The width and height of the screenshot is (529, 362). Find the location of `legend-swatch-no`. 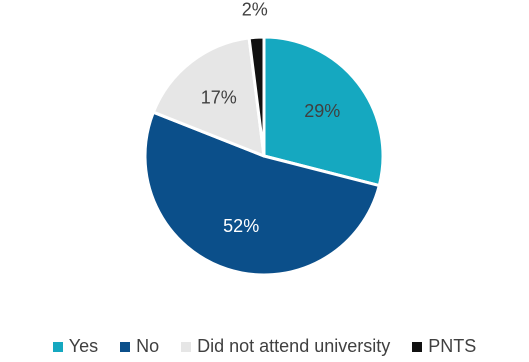

legend-swatch-no is located at coordinates (125, 346).